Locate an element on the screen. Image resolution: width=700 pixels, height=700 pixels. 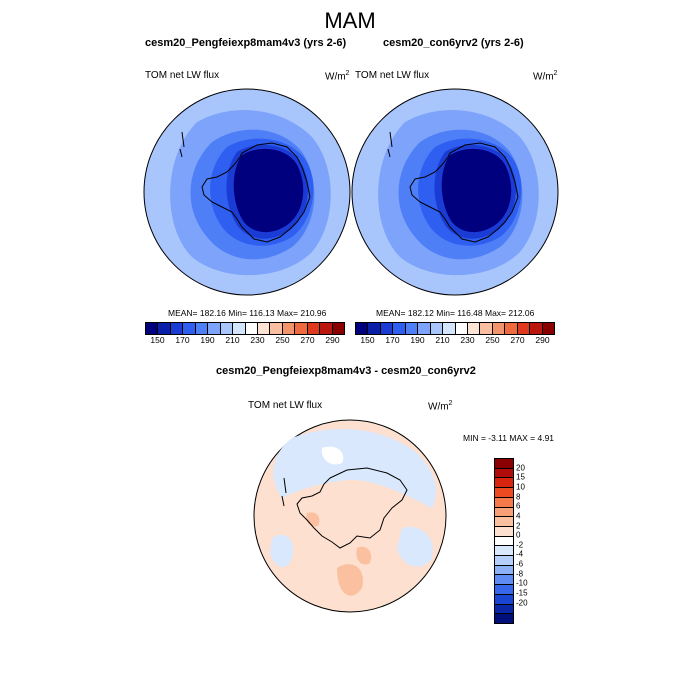
panel-2-stats: MEAN= 182.12 Min= 116.48 Max= 212.06 is located at coordinates (455, 313).